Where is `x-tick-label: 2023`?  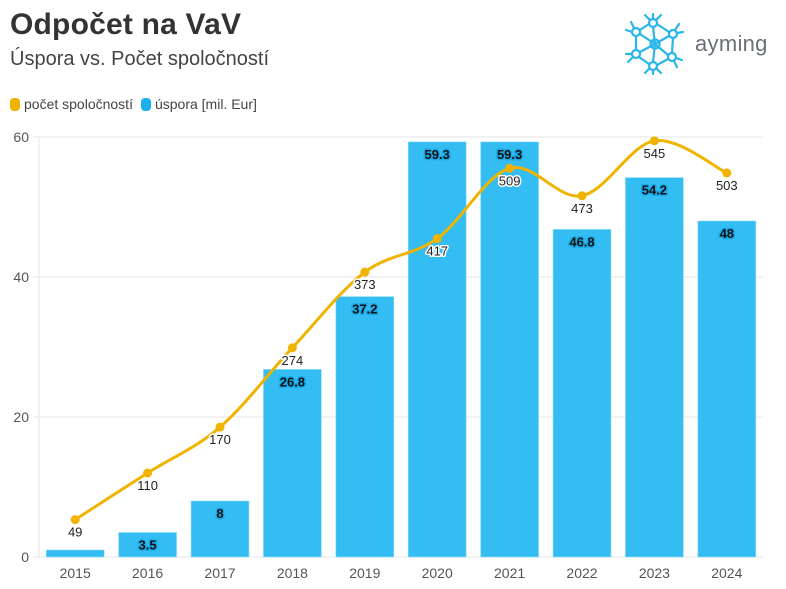 x-tick-label: 2023 is located at coordinates (654, 573).